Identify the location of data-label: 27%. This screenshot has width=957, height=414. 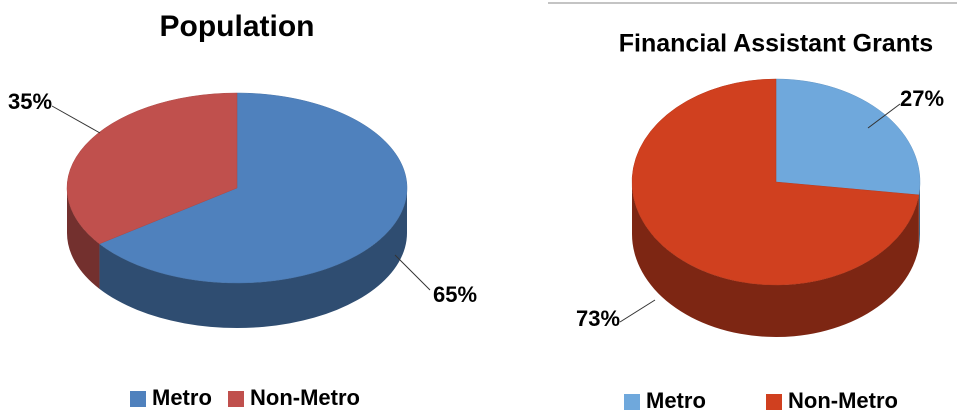
(922, 98).